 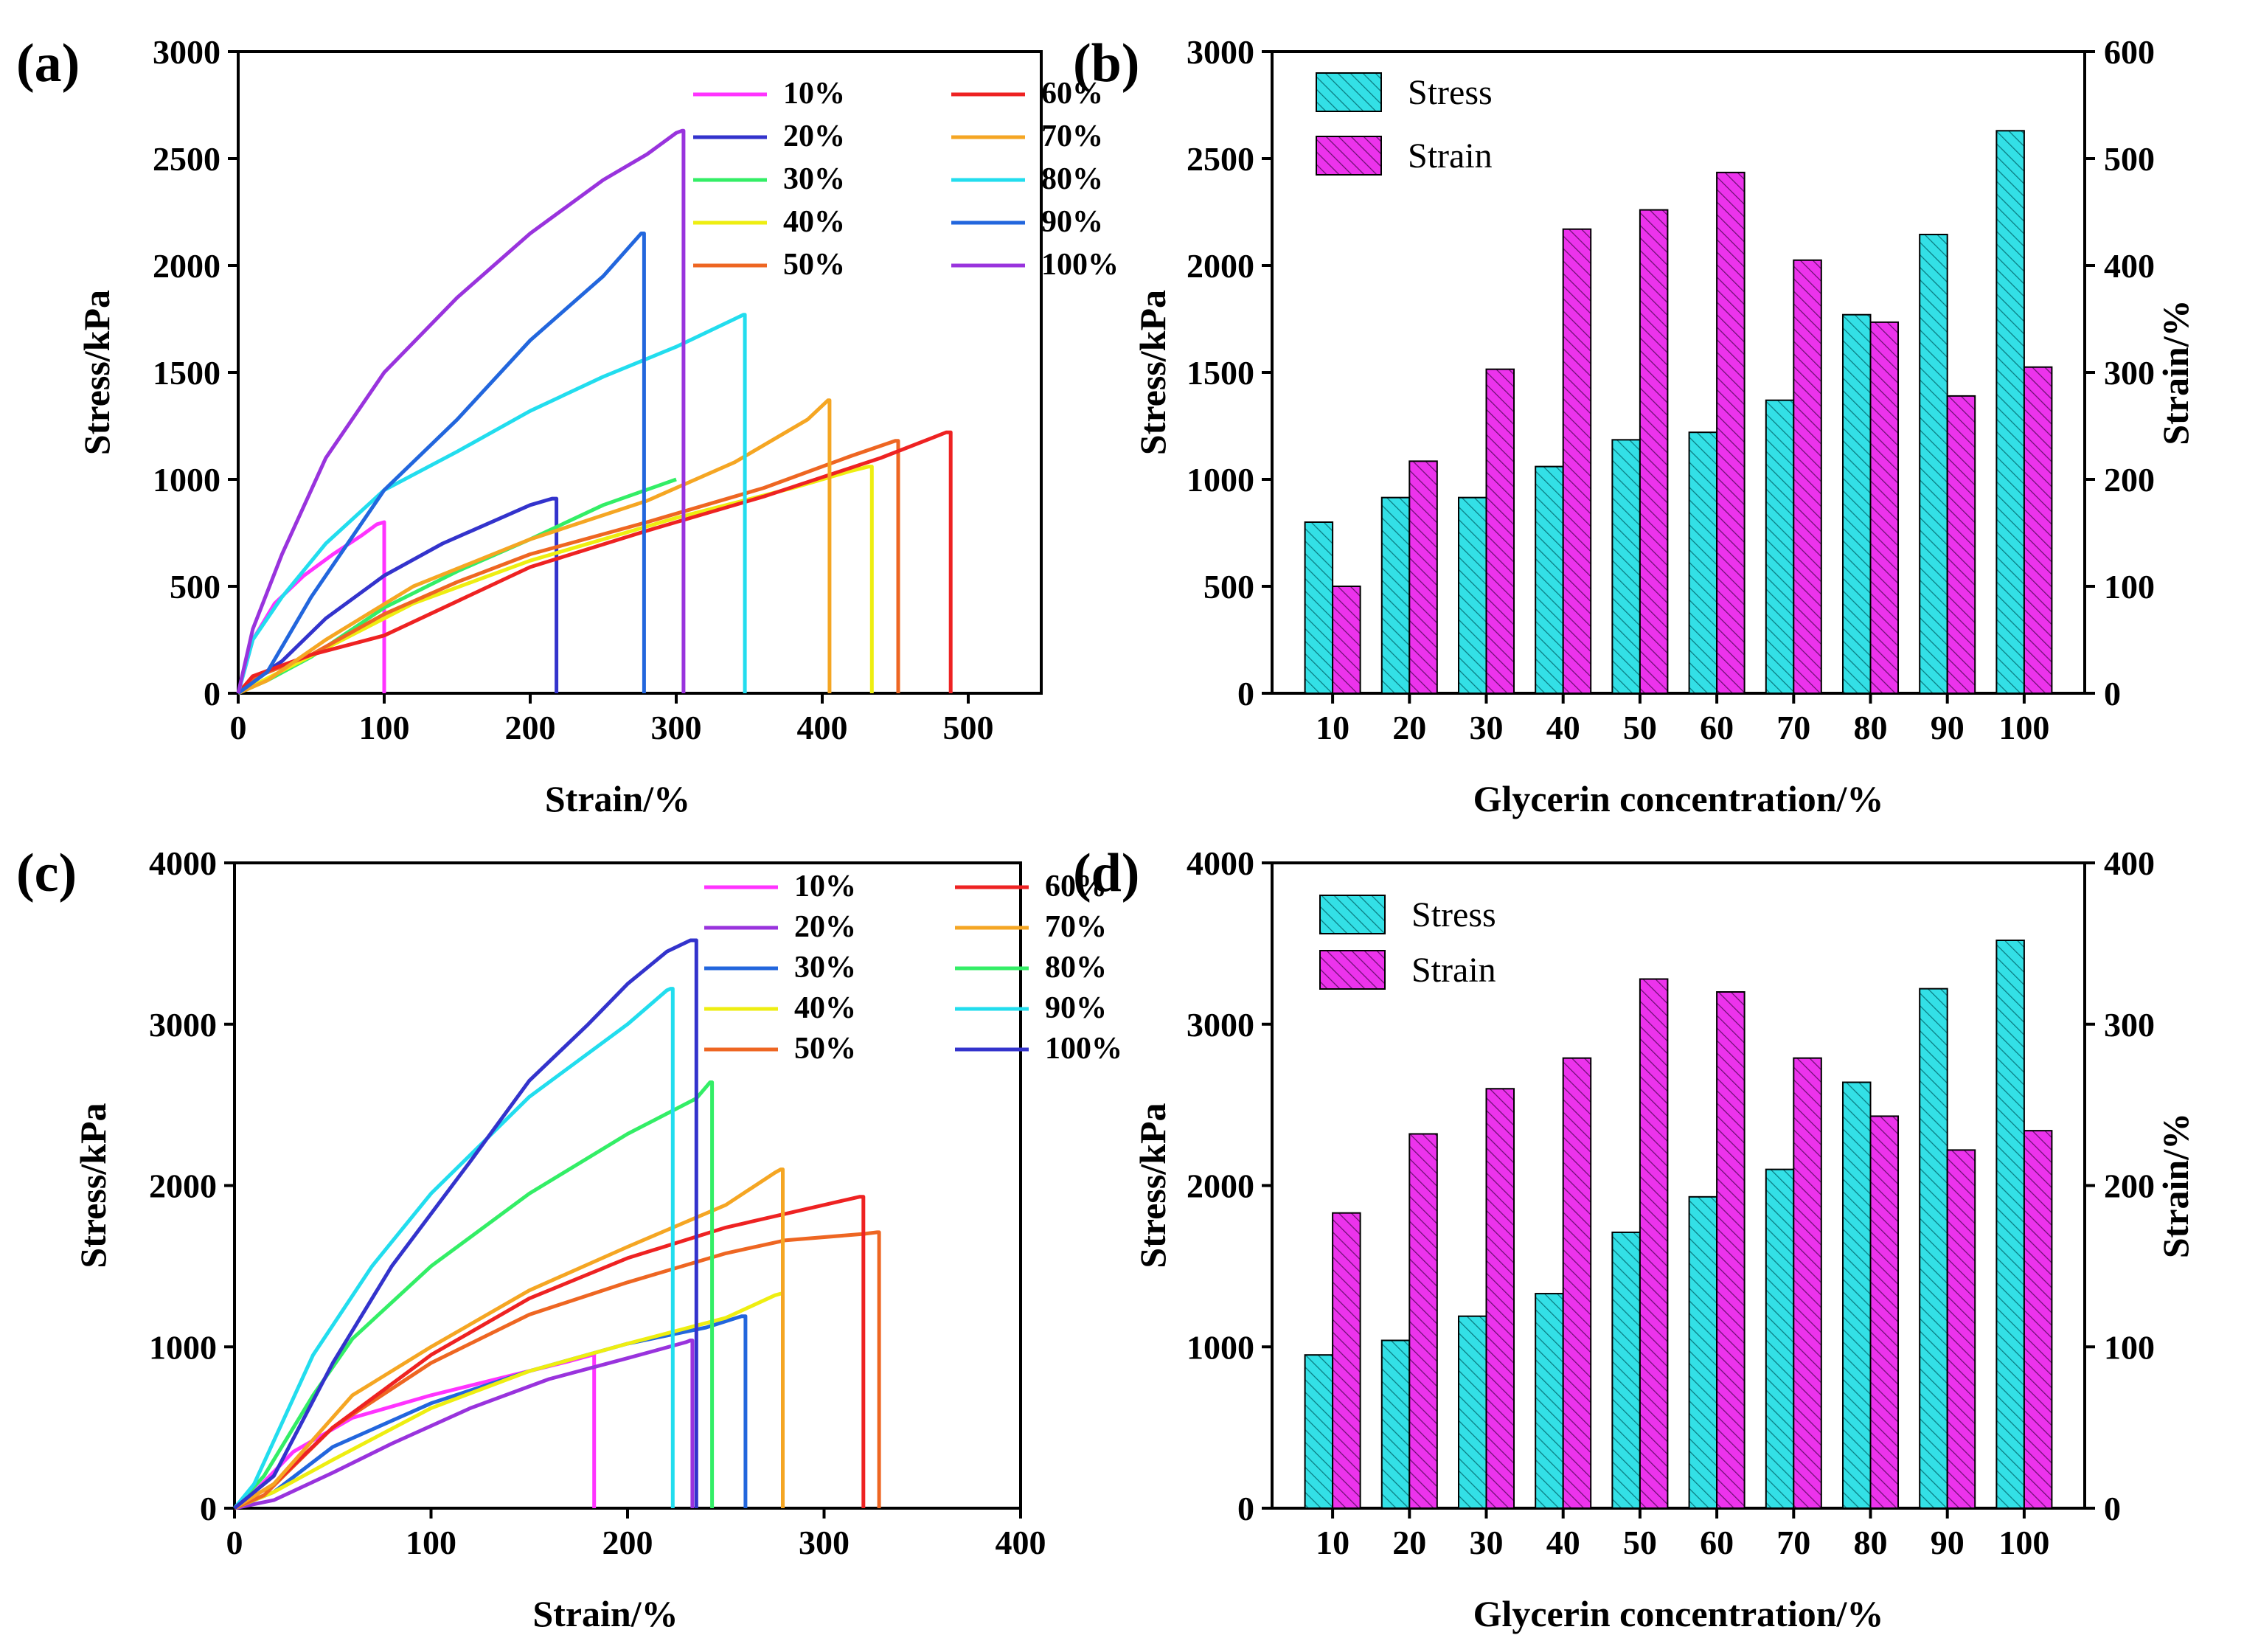 I want to click on y-right-tick-label: 500, so click(x=2129, y=159).